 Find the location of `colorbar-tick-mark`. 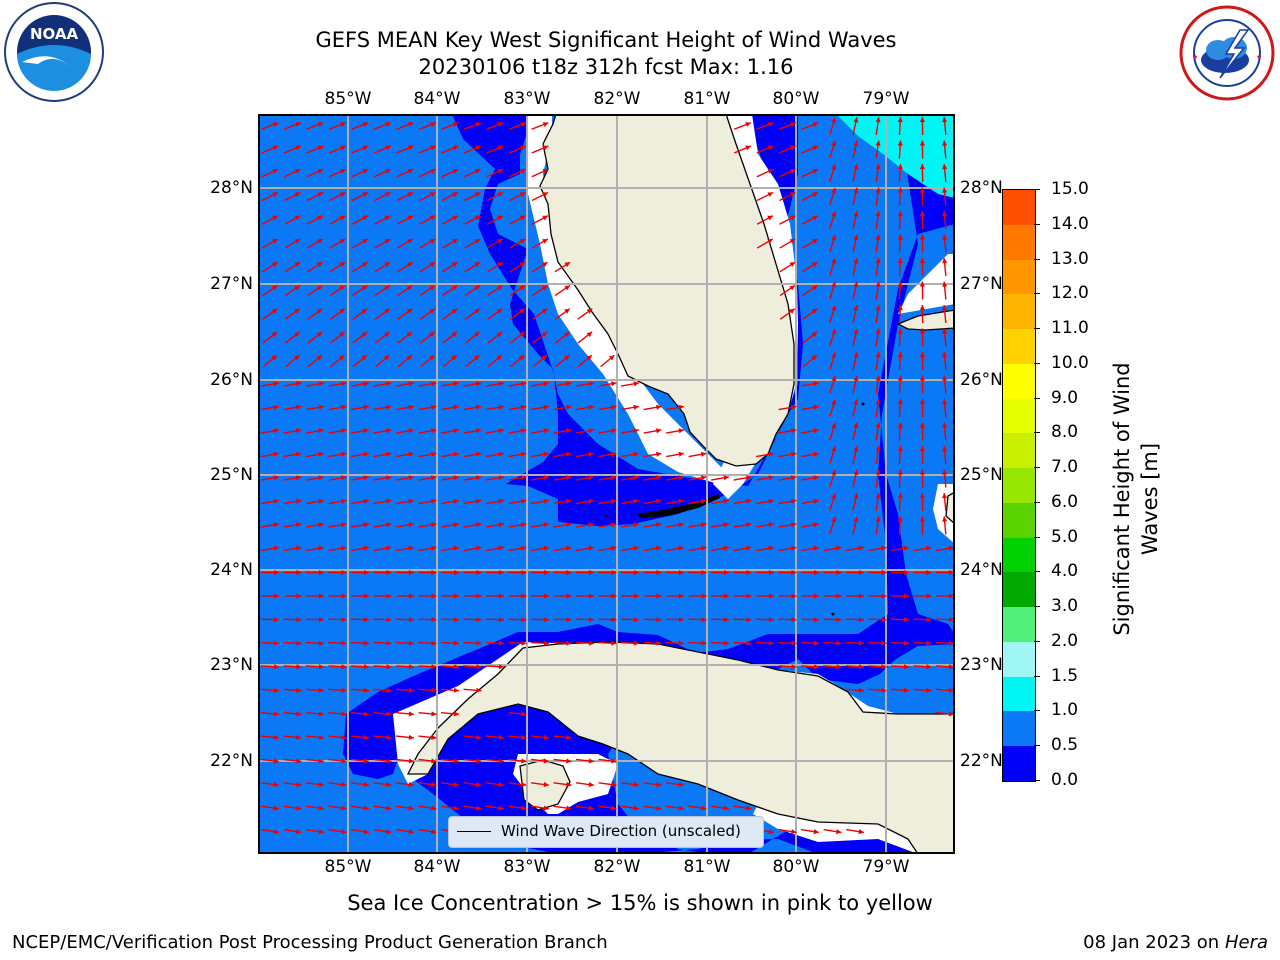

colorbar-tick-mark is located at coordinates (1037, 224).